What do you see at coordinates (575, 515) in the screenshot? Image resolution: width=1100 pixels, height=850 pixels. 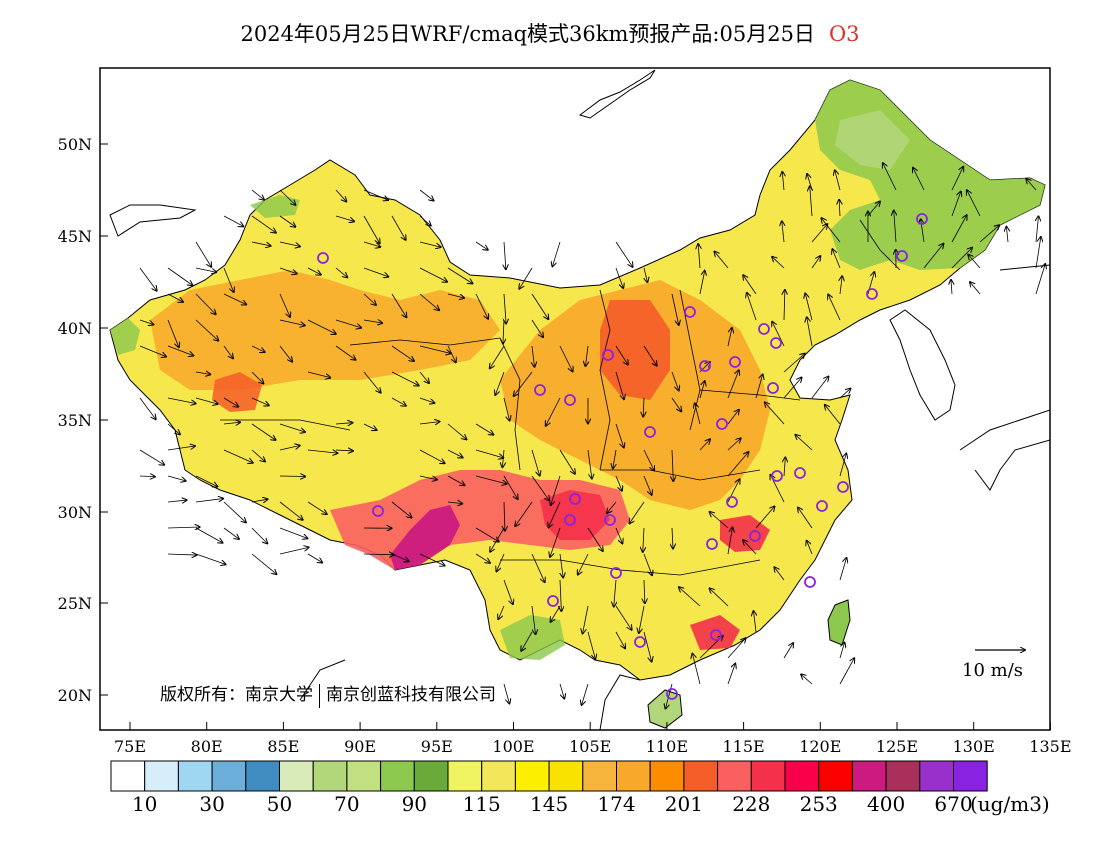 I see `yunnan-red-zone` at bounding box center [575, 515].